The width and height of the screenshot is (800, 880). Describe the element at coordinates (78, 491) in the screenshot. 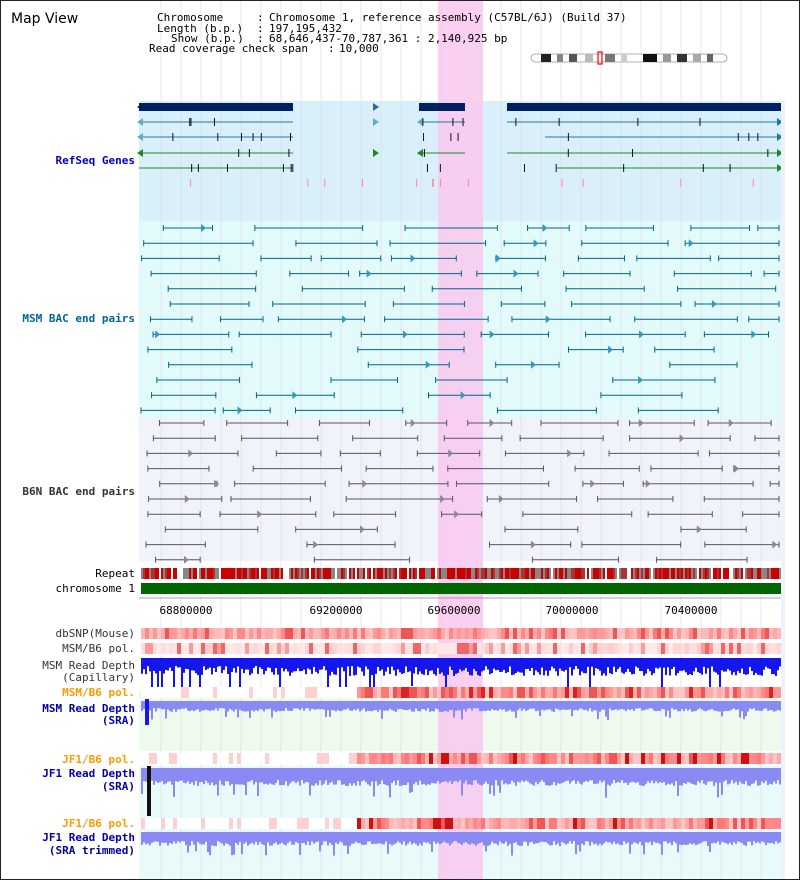

I see `track-label-b6n-bac: B6N BAC end pairs` at that location.